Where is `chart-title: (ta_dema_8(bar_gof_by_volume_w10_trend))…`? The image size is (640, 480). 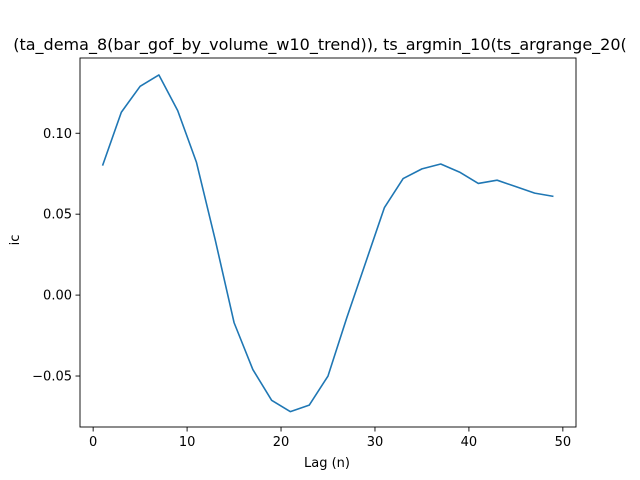
chart-title: (ta_dema_8(bar_gof_by_volume_w10_trend))… is located at coordinates (320, 45).